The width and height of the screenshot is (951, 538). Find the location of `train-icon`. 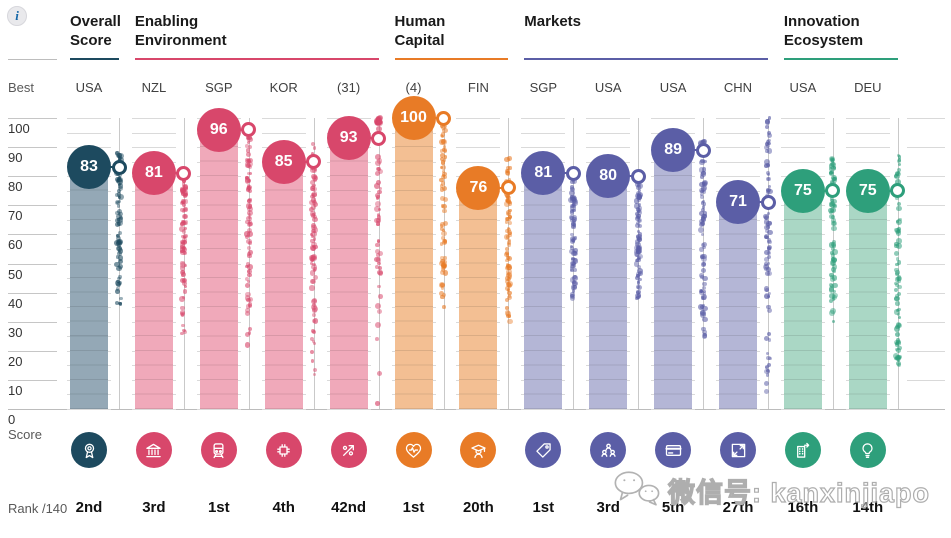

train-icon is located at coordinates (218, 450).